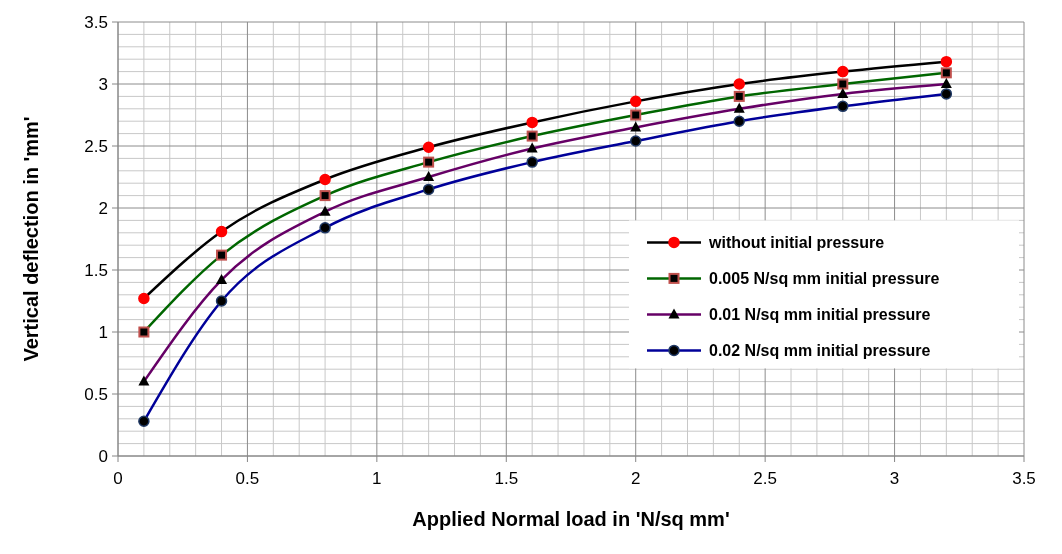  What do you see at coordinates (103, 208) in the screenshot?
I see `y-tick-label: 2` at bounding box center [103, 208].